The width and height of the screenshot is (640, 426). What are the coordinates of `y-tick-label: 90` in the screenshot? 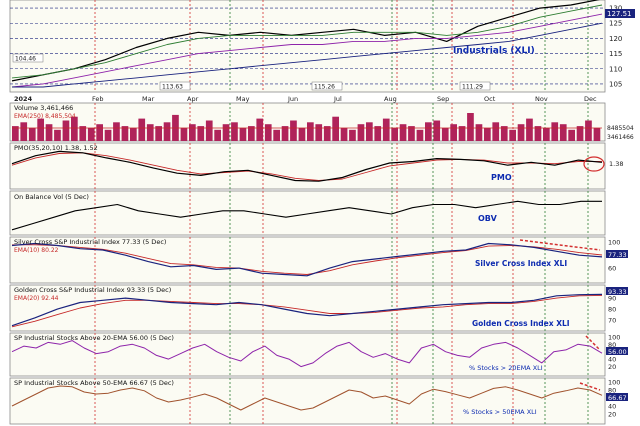 It's located at (612, 299).